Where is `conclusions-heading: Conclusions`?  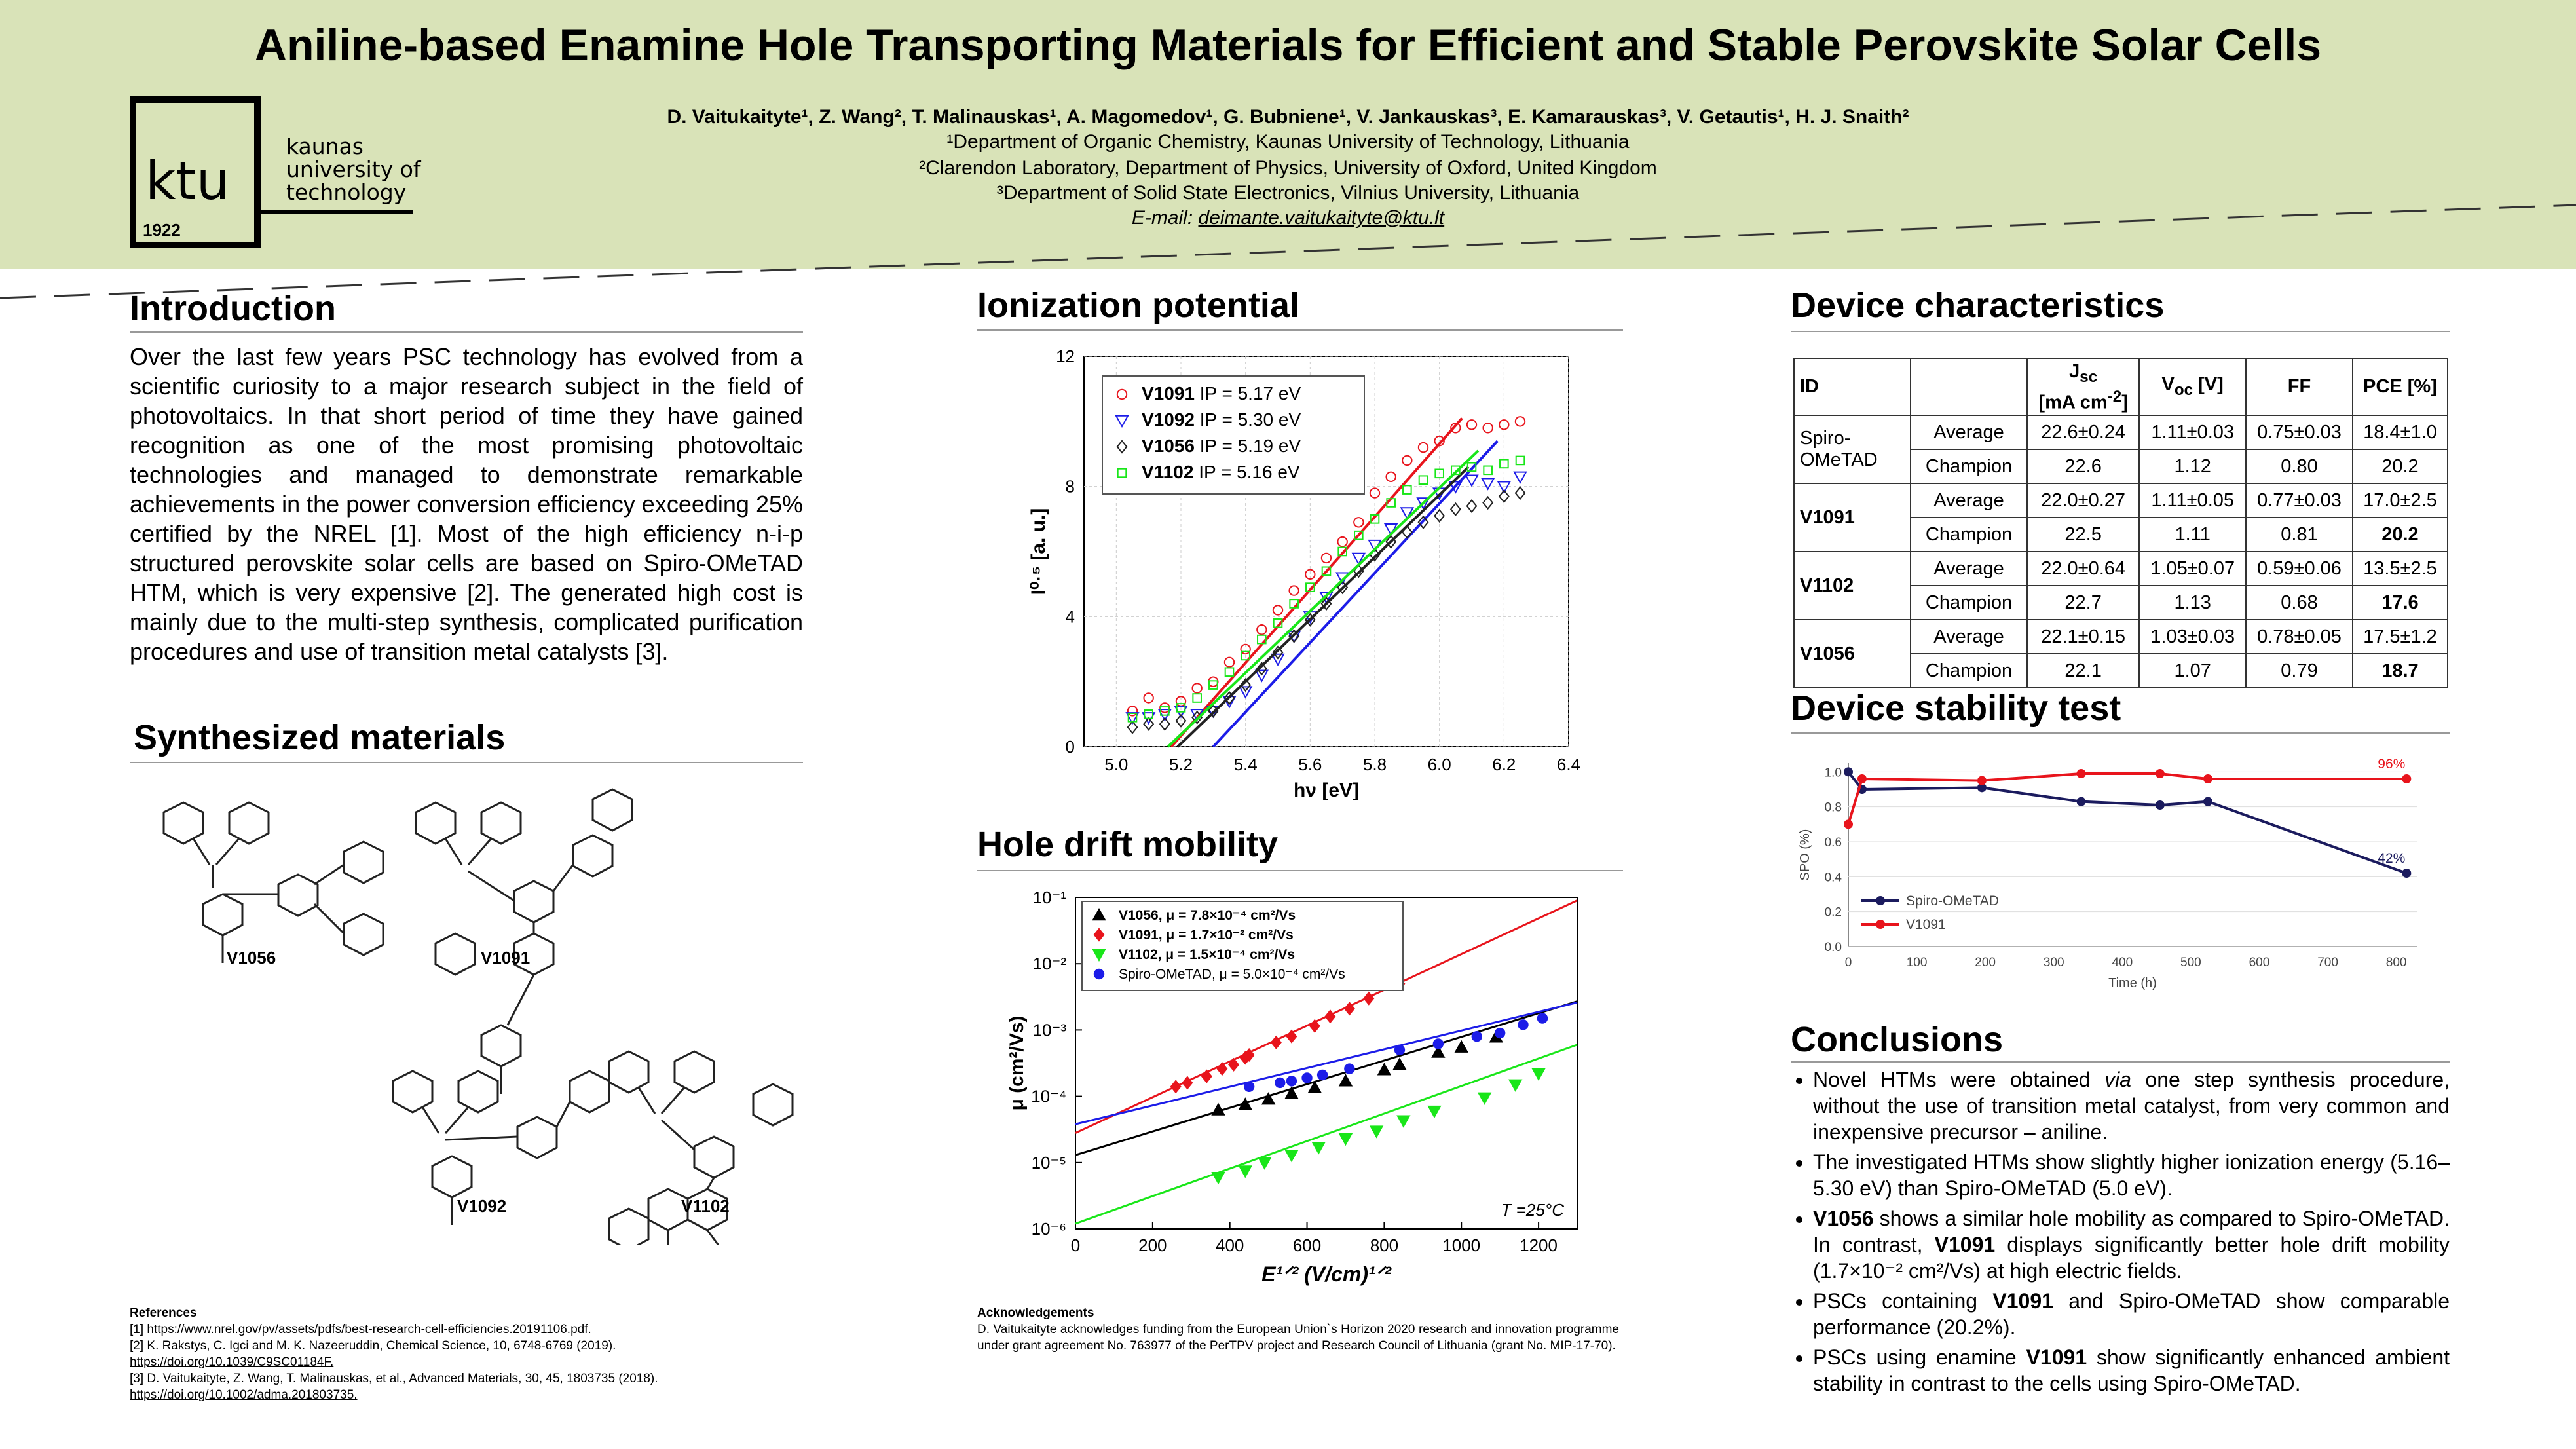 conclusions-heading: Conclusions is located at coordinates (1897, 1039).